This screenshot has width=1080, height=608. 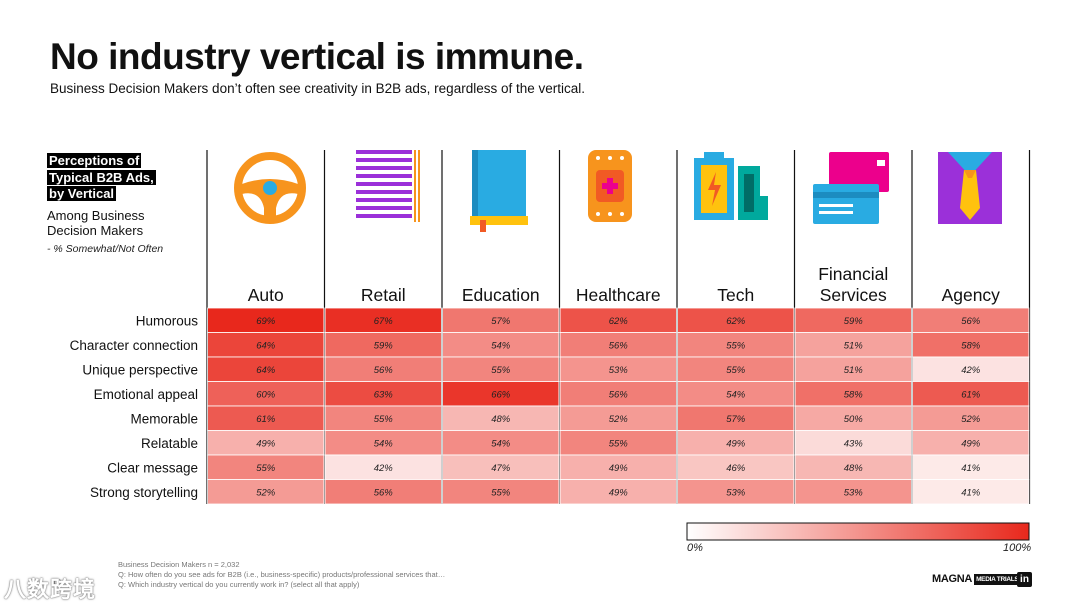 What do you see at coordinates (179, 564) in the screenshot?
I see `footnote-sample: Business Decision Makers n = 2,032` at bounding box center [179, 564].